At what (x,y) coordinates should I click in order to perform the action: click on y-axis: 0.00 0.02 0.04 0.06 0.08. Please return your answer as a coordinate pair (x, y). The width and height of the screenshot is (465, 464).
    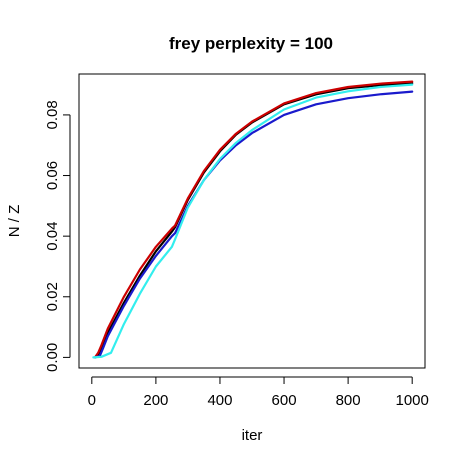
    Looking at the image, I should click on (57, 236).